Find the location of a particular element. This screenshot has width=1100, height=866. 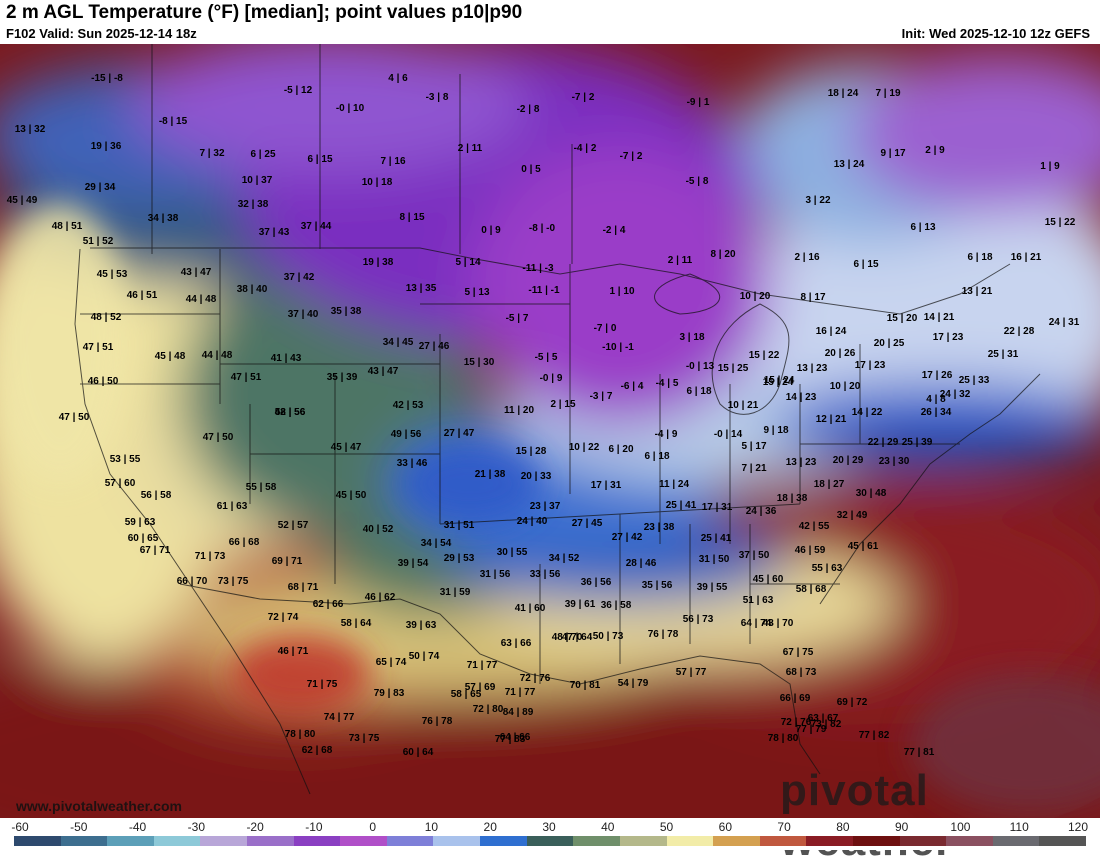

point-value-label: 34 | 54 is located at coordinates (436, 543).